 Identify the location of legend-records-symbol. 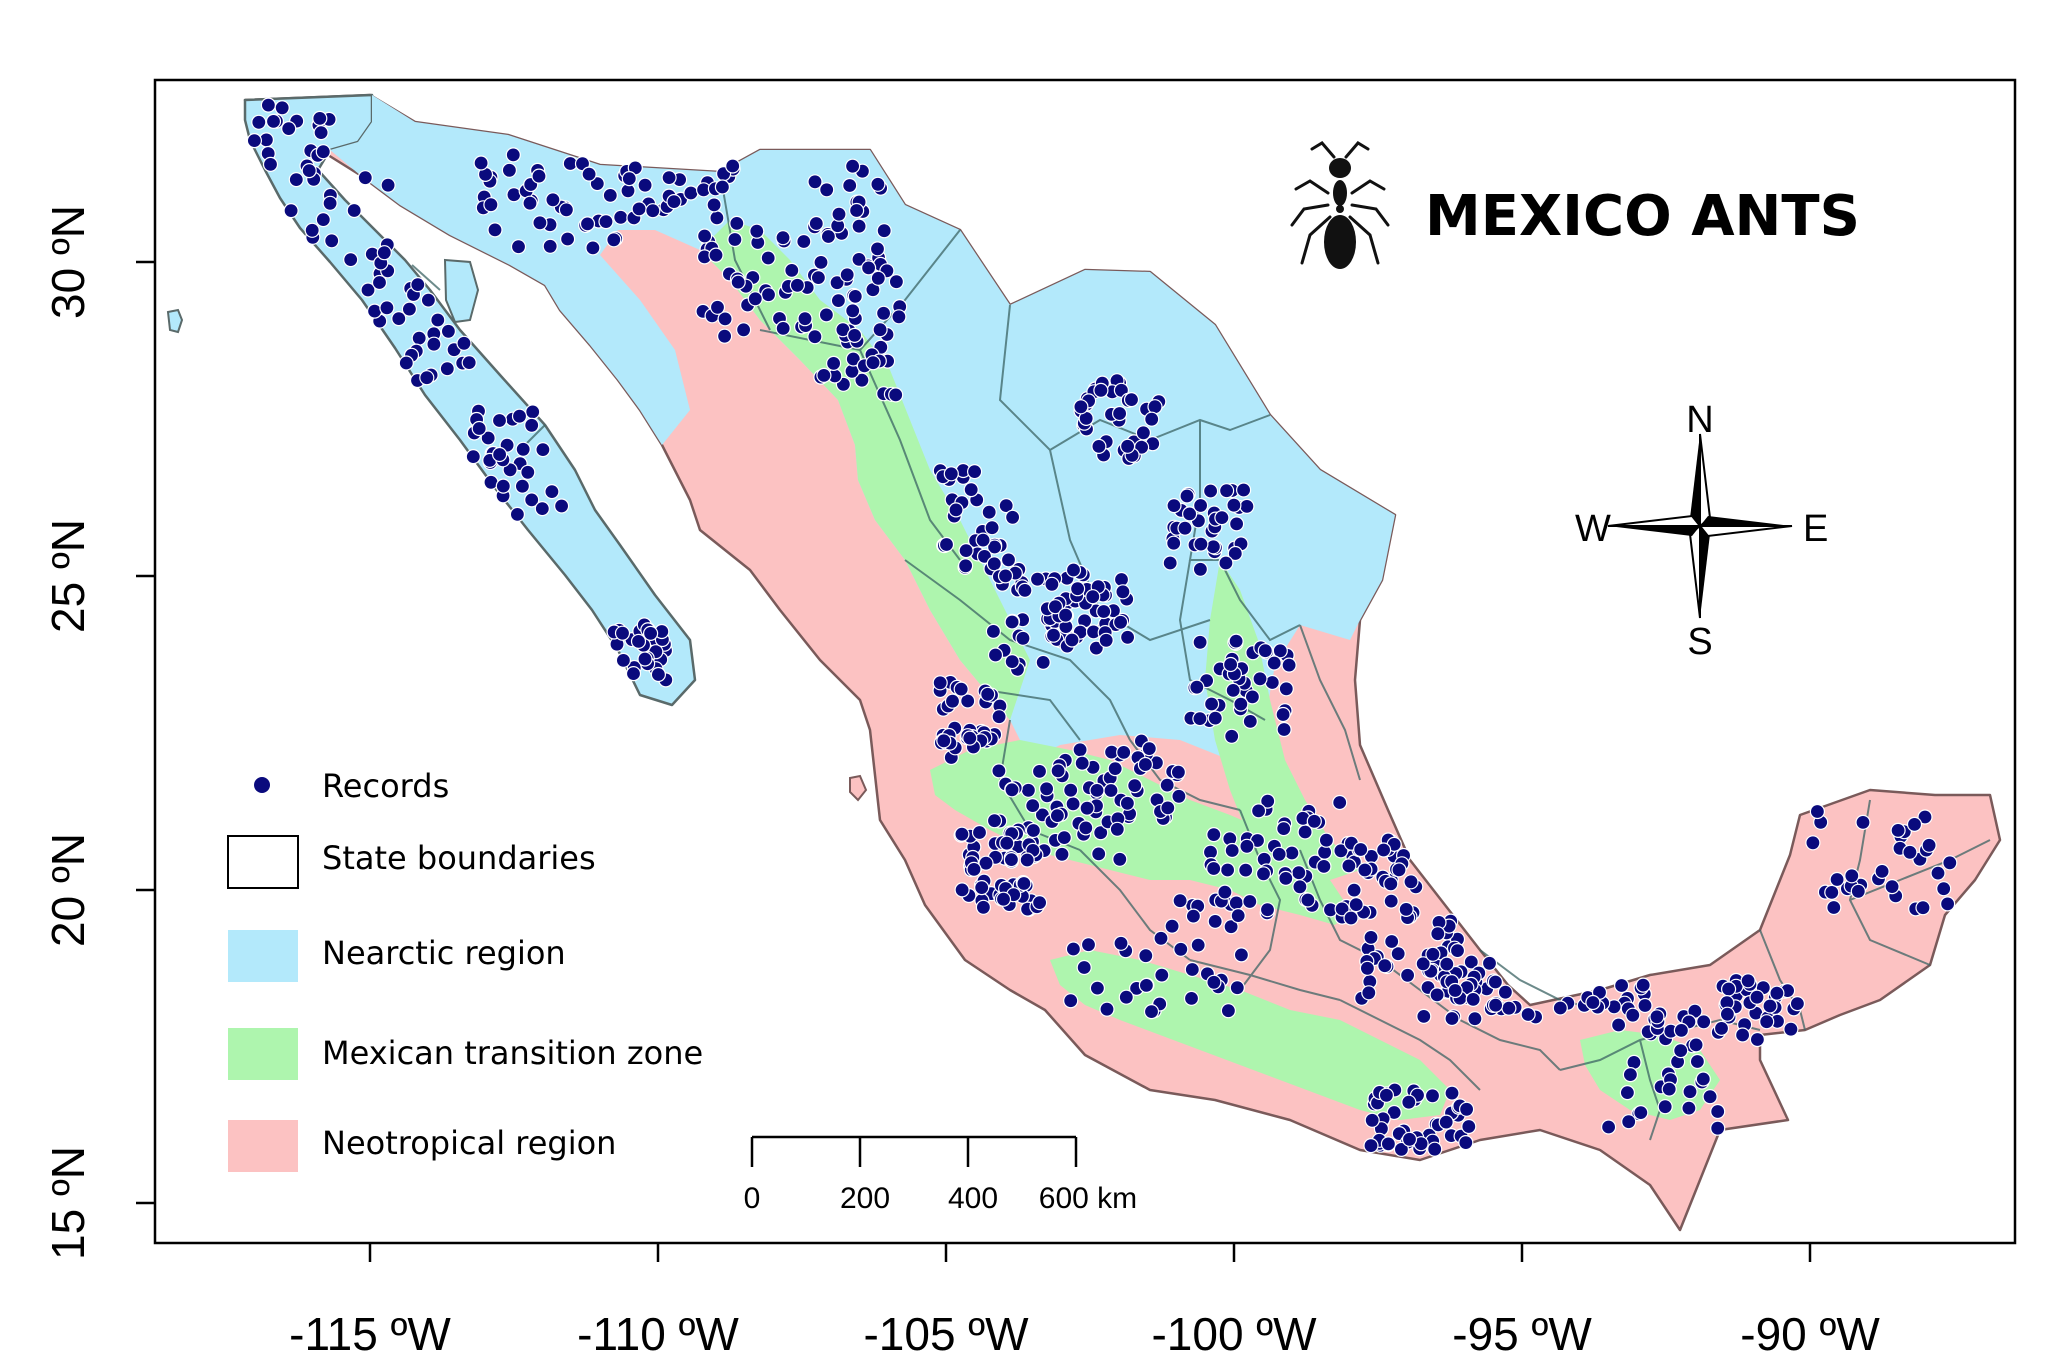
(262, 785).